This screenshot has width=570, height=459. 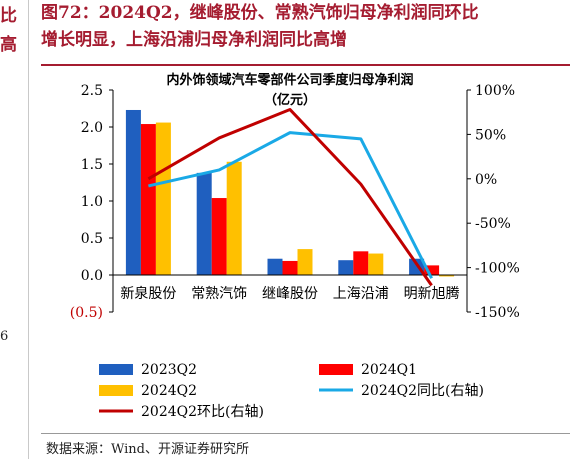 I want to click on legend-swatch-2023Q2, so click(x=116, y=369).